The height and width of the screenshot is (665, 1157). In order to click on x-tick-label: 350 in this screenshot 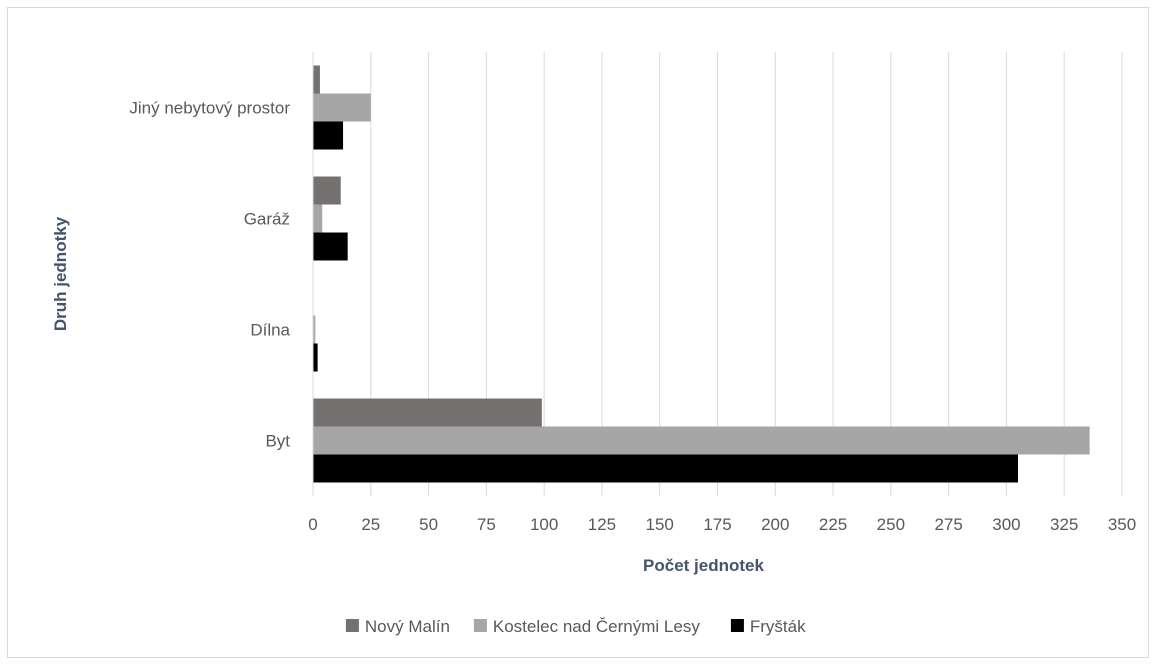, I will do `click(1122, 524)`.